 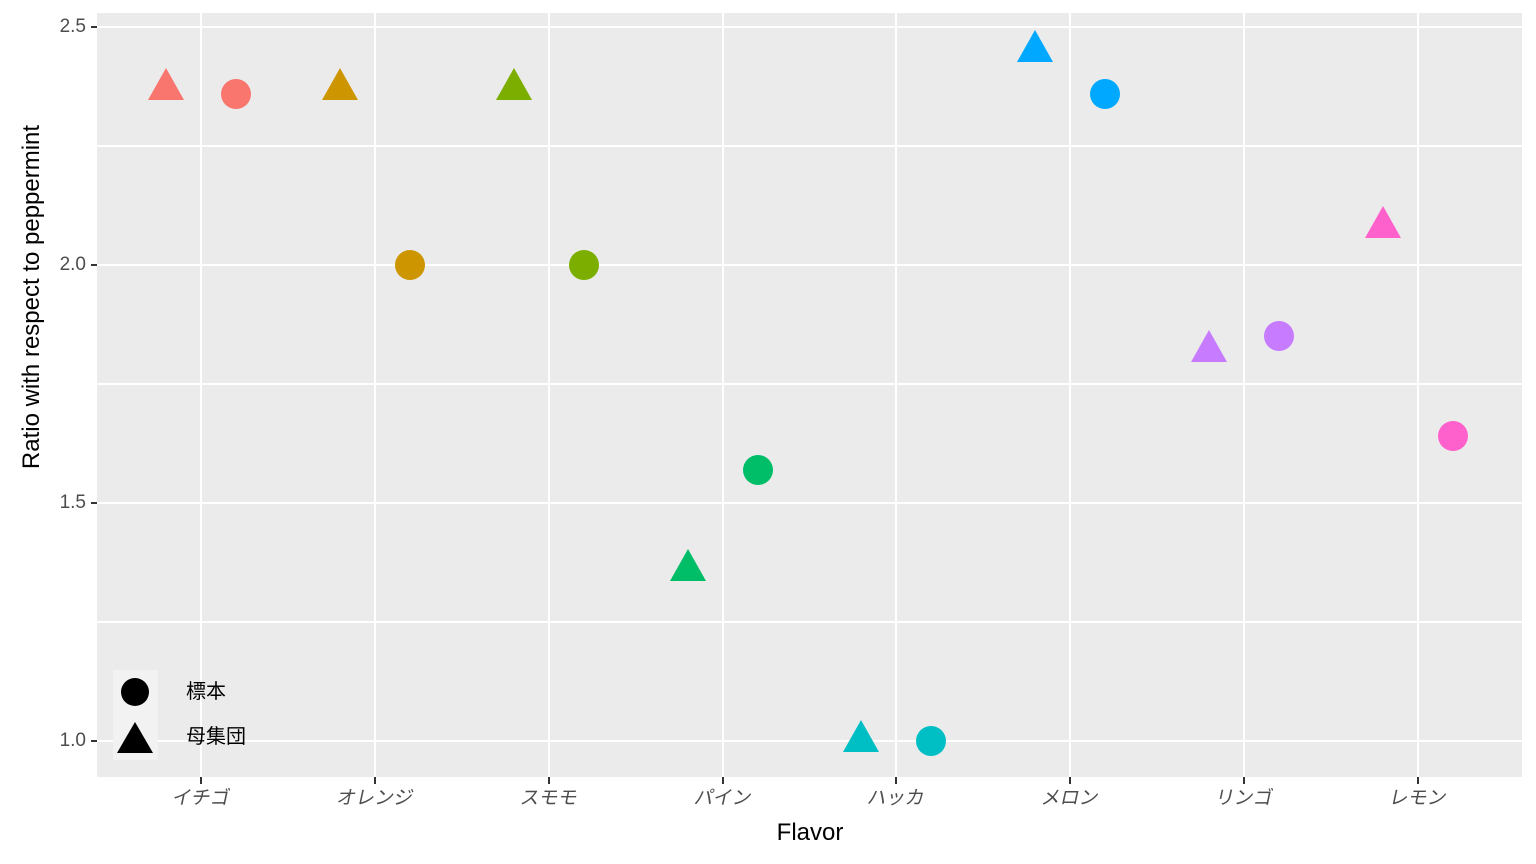 I want to click on triangle-icon, so click(x=135, y=737).